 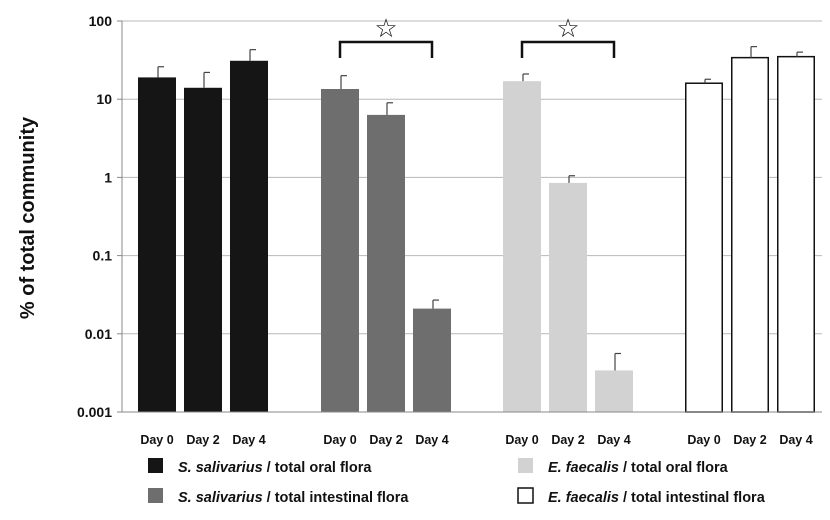 What do you see at coordinates (108, 177) in the screenshot?
I see `y-tick-label: 1` at bounding box center [108, 177].